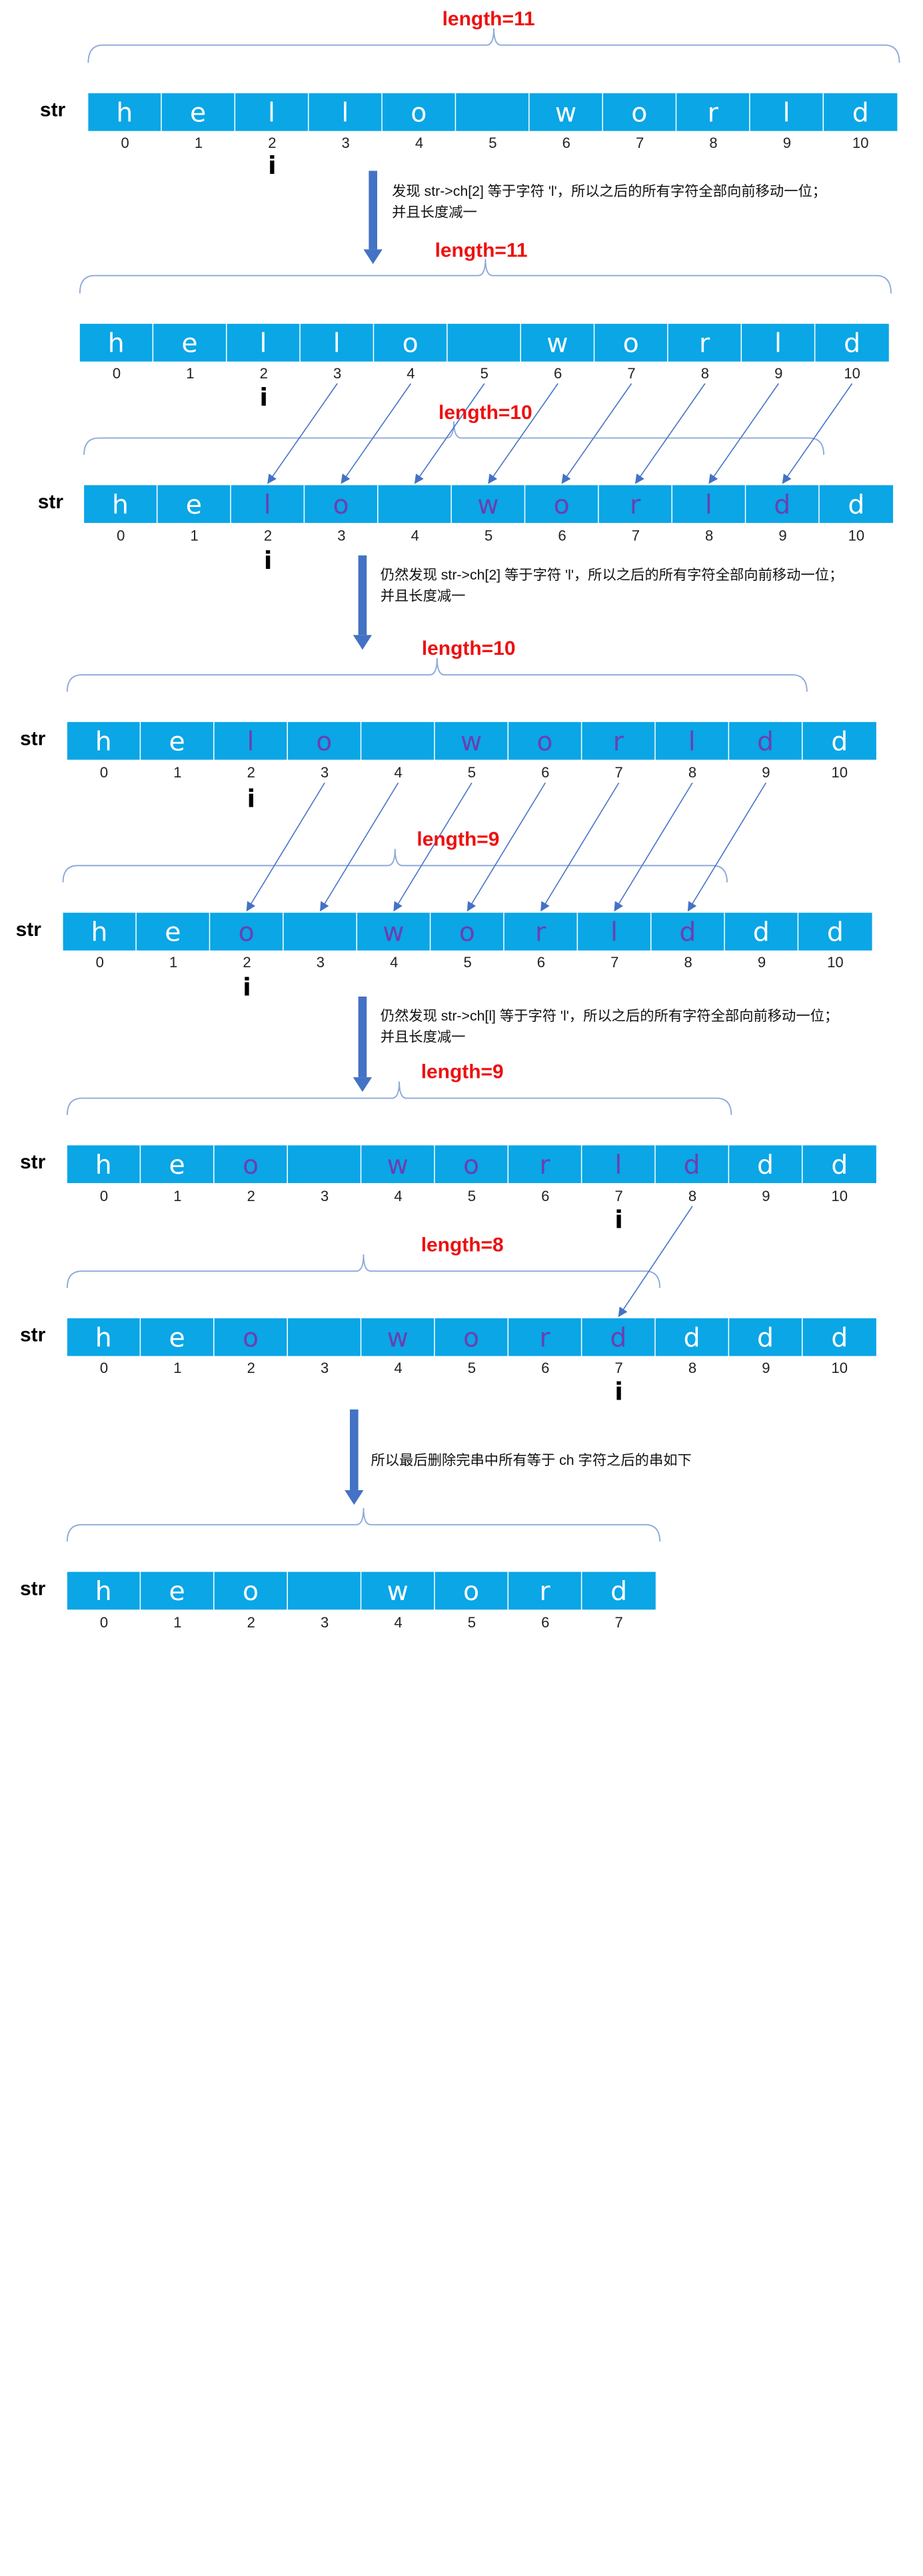 The width and height of the screenshot is (923, 2576). Describe the element at coordinates (531, 1461) in the screenshot. I see `step-note: 所以最后删除完串中所有等于 ch 字符之后的串如下` at that location.